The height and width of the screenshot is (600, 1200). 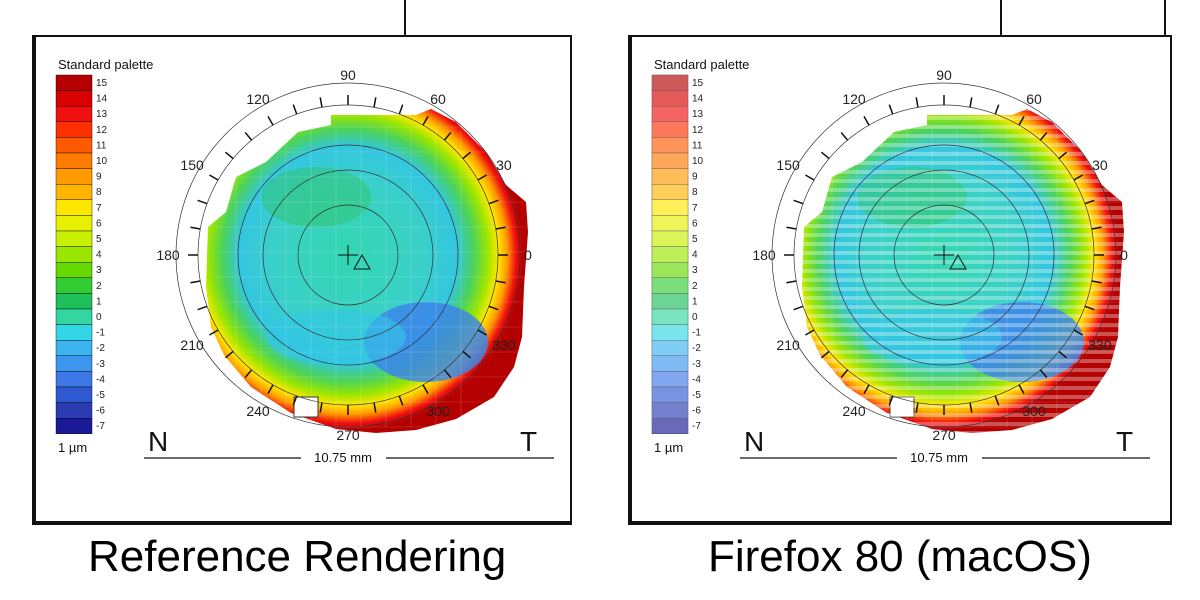 I want to click on palette-value: 9, so click(x=99, y=177).